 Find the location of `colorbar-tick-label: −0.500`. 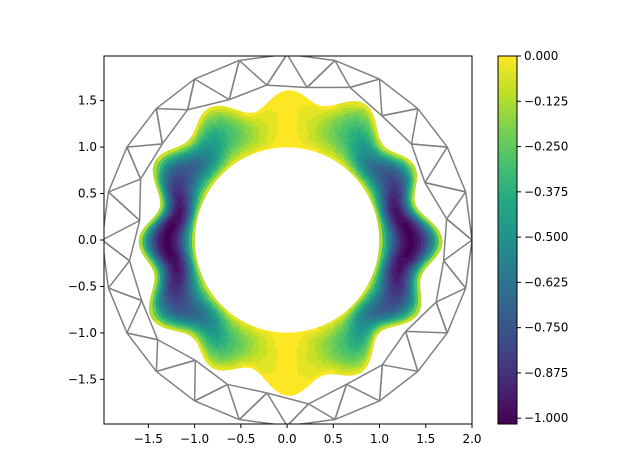

colorbar-tick-label: −0.500 is located at coordinates (546, 237).